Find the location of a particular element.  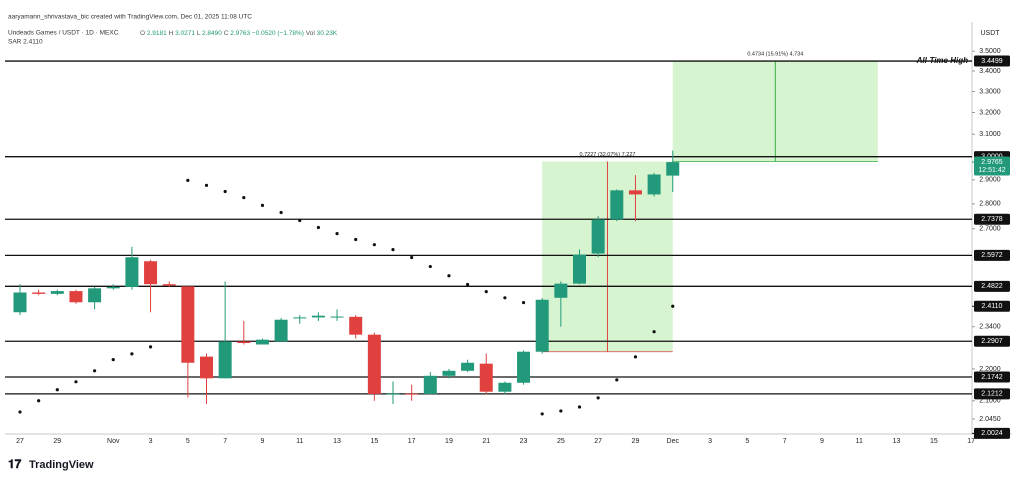

level-label: 3.4499 is located at coordinates (992, 61).